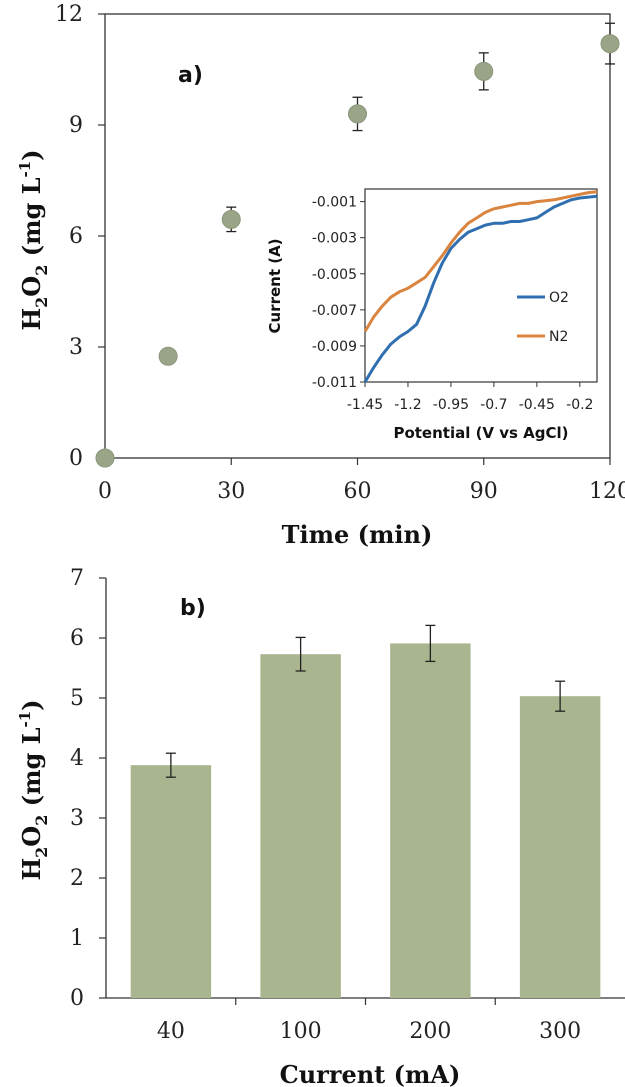  I want to click on inset-background, so click(481, 285).